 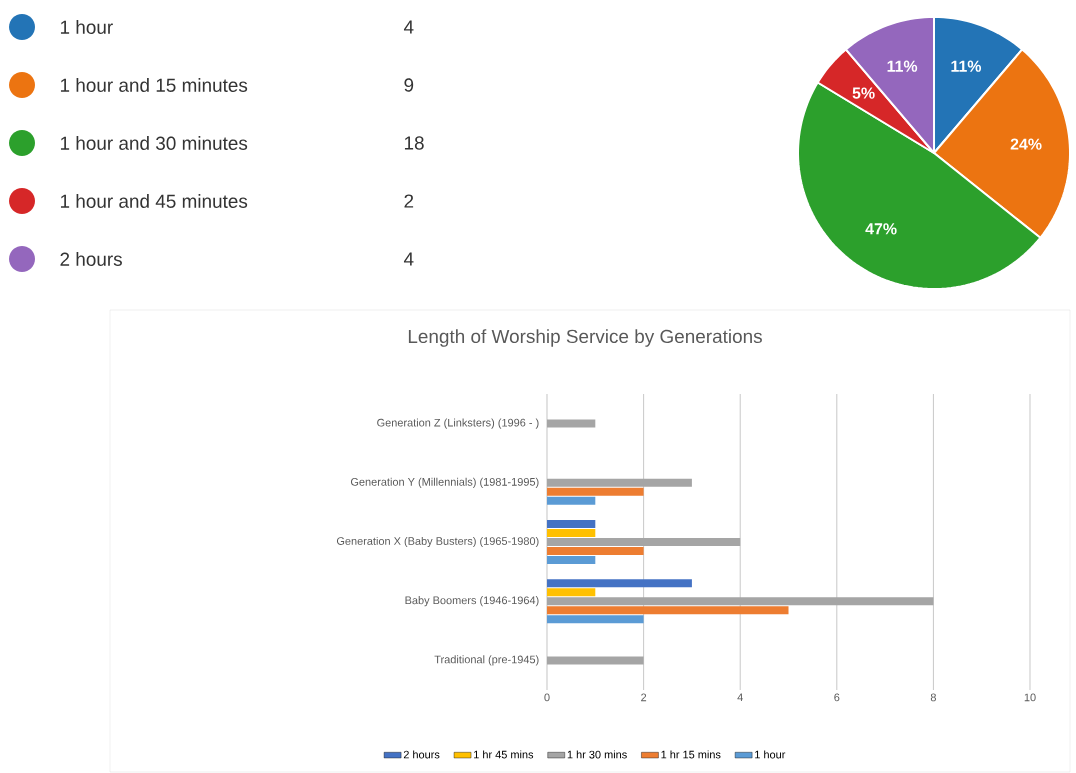 What do you see at coordinates (691, 754) in the screenshot?
I see `legend-label: 1 hr 15 mins` at bounding box center [691, 754].